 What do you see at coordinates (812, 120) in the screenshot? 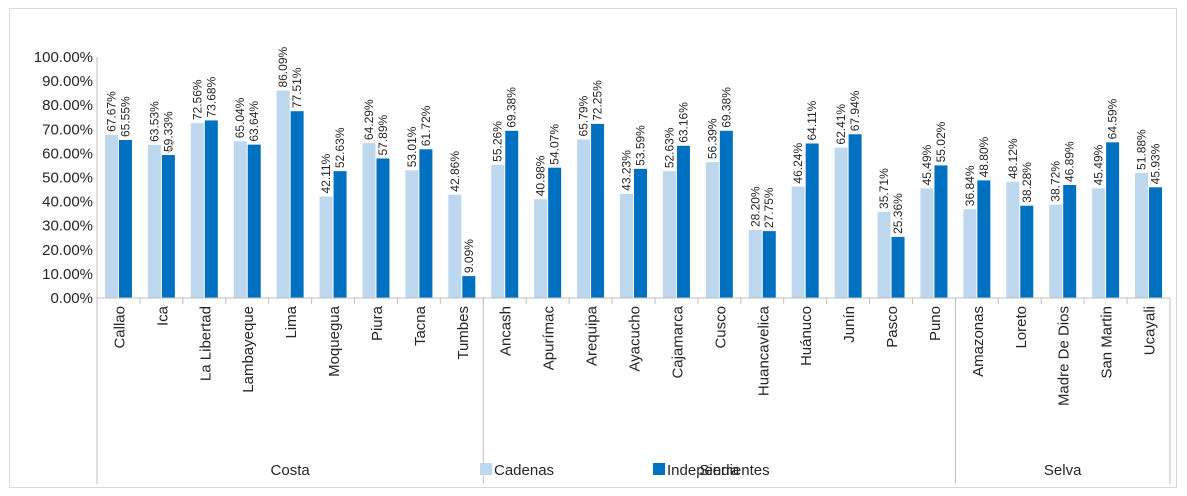
I see `data-label: 64.11%` at bounding box center [812, 120].